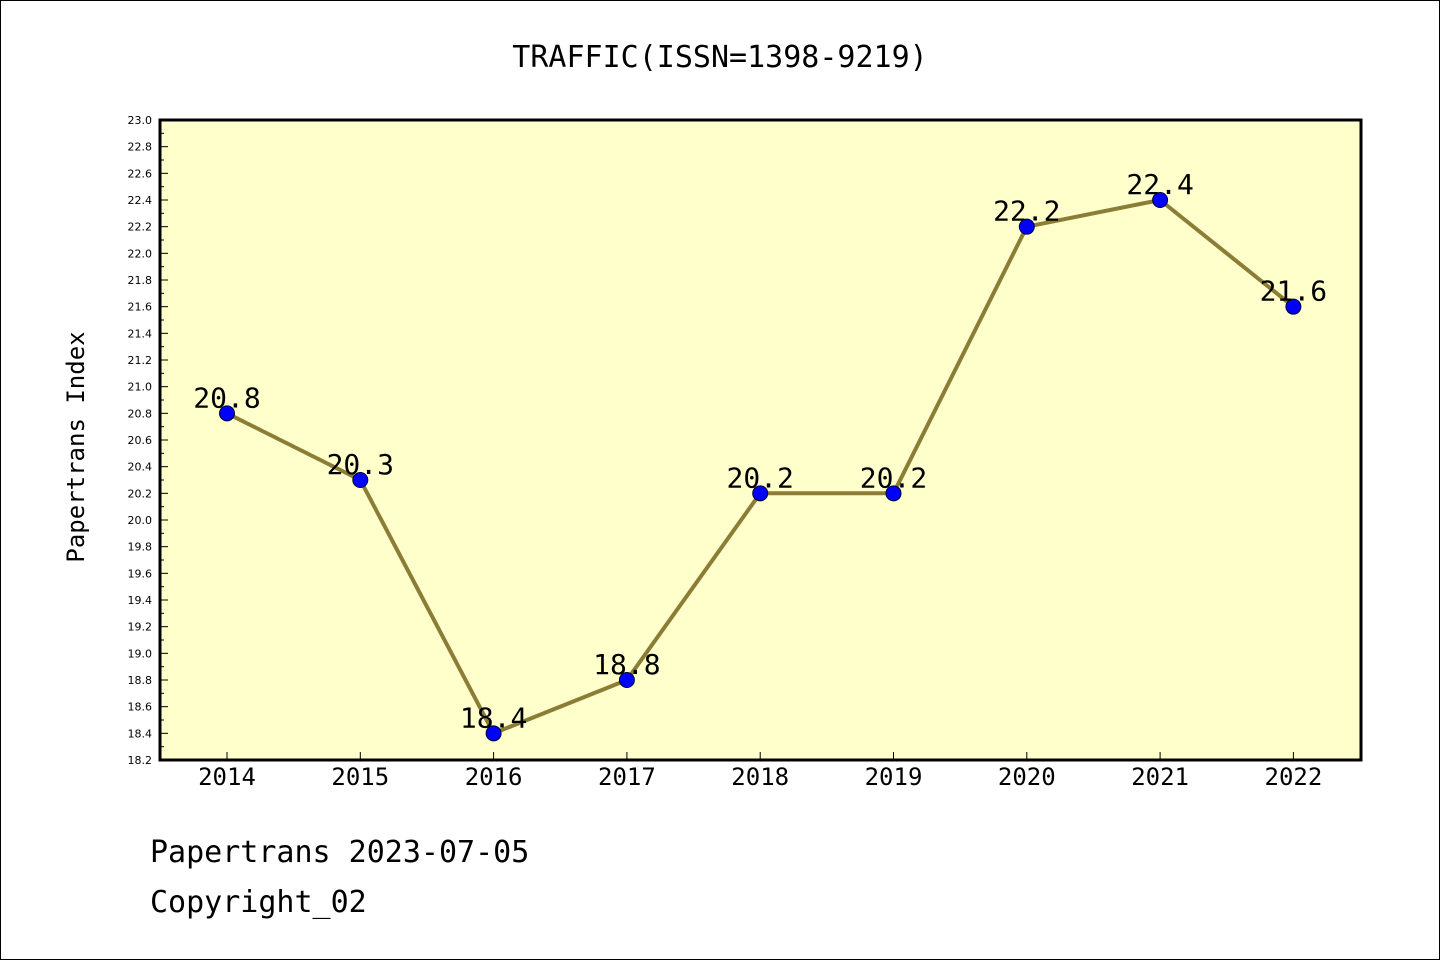 The image size is (1440, 960). What do you see at coordinates (894, 777) in the screenshot?
I see `x-tick-label: 2019` at bounding box center [894, 777].